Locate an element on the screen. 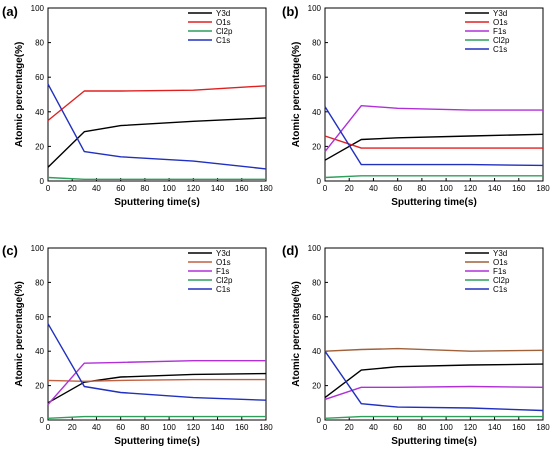  panel-label: (b) is located at coordinates (290, 11).